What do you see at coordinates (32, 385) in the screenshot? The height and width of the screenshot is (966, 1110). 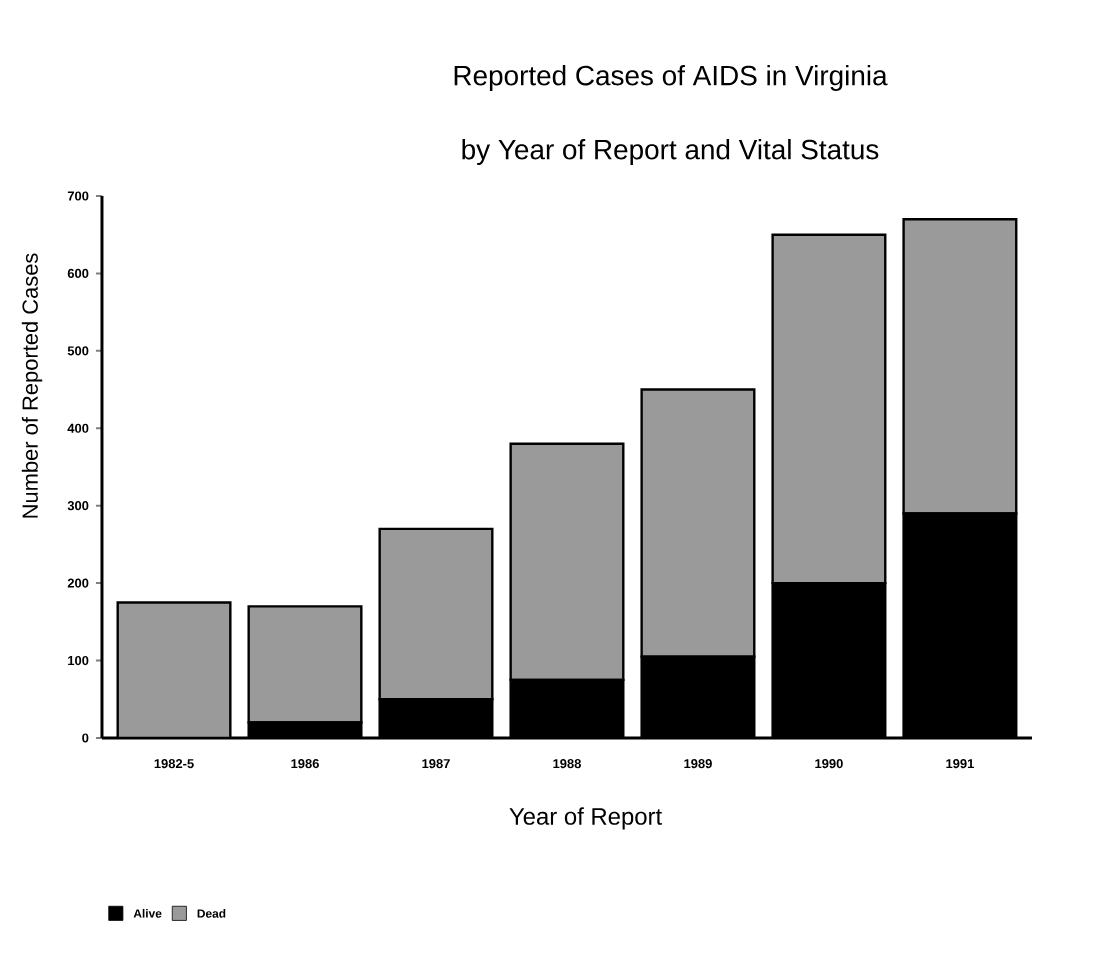 I see `y-axis-title: Number of Reported Cases` at bounding box center [32, 385].